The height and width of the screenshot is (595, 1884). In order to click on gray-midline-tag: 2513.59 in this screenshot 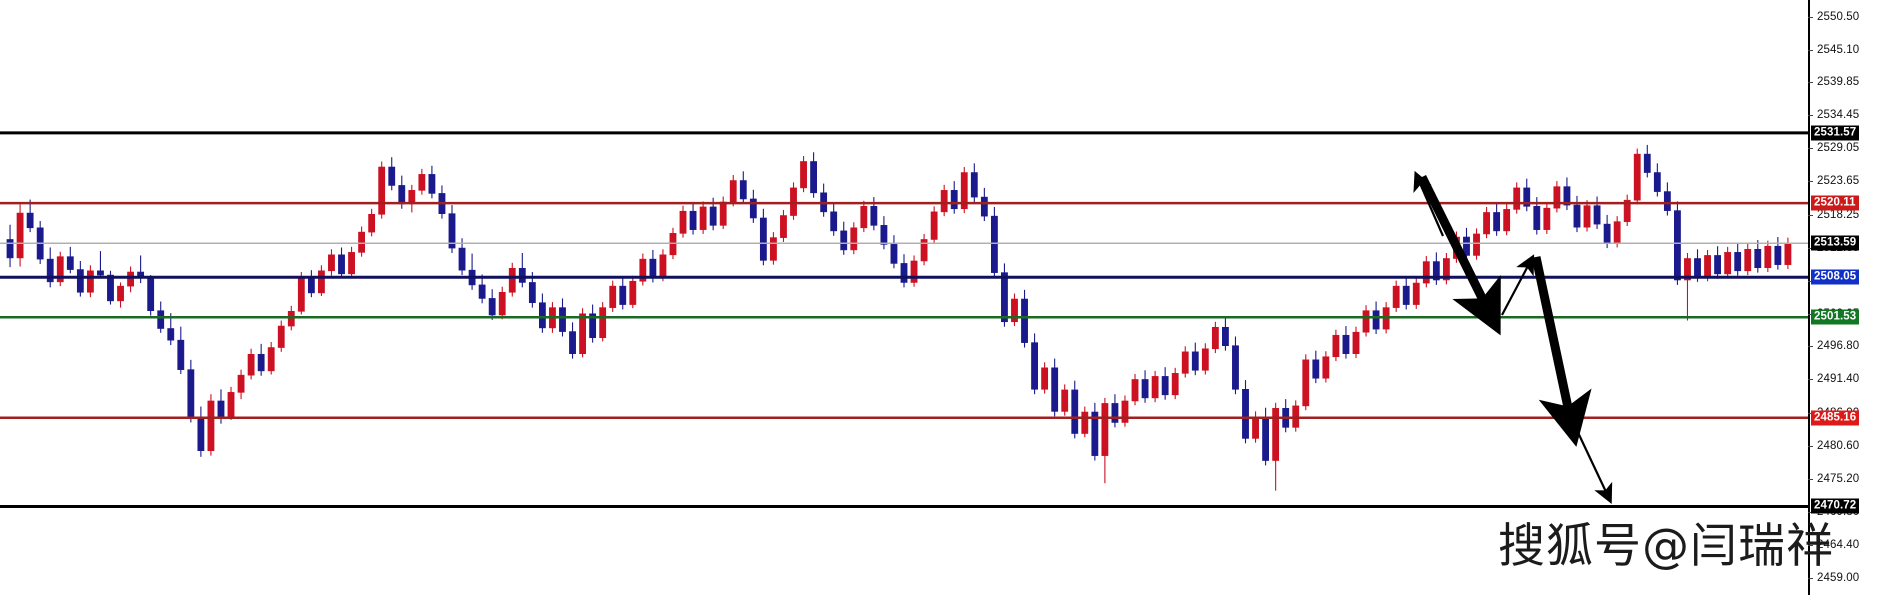, I will do `click(1835, 243)`.